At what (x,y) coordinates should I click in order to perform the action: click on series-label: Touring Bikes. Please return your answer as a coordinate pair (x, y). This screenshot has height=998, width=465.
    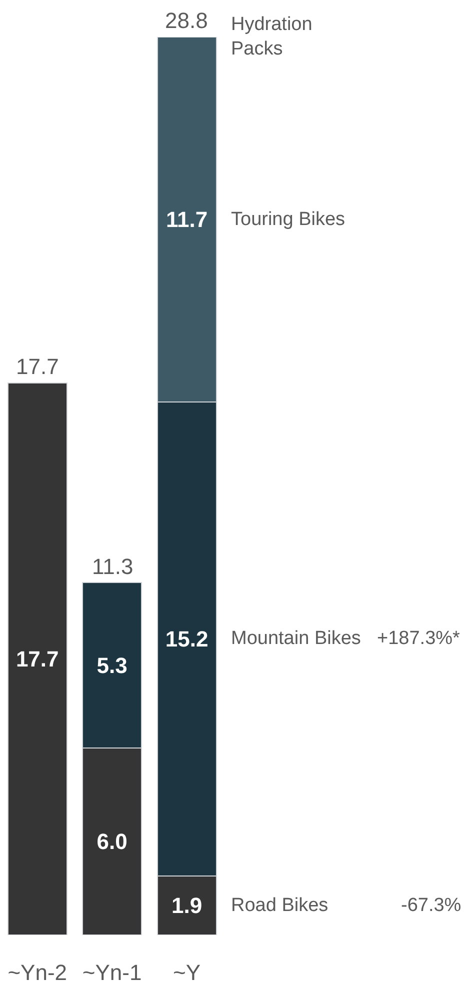
    Looking at the image, I should click on (288, 219).